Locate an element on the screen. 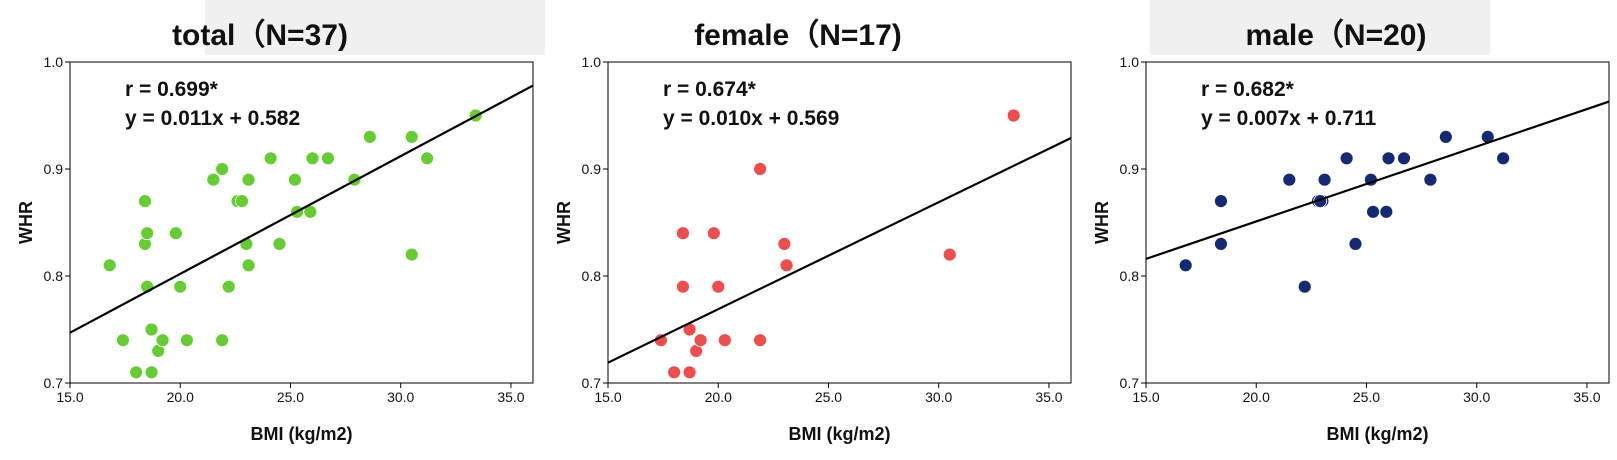 The height and width of the screenshot is (460, 1617). male-fit-line is located at coordinates (1377, 180).